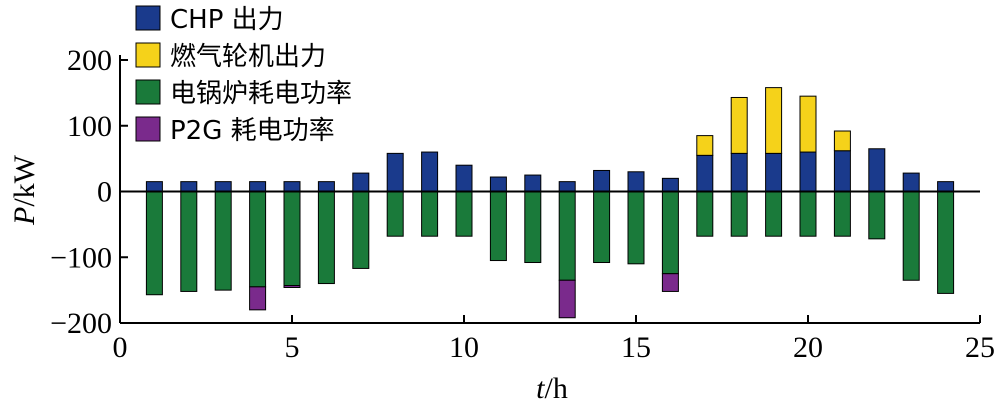 The width and height of the screenshot is (1000, 408). I want to click on y-axis-label: P/kW, so click(24, 190).